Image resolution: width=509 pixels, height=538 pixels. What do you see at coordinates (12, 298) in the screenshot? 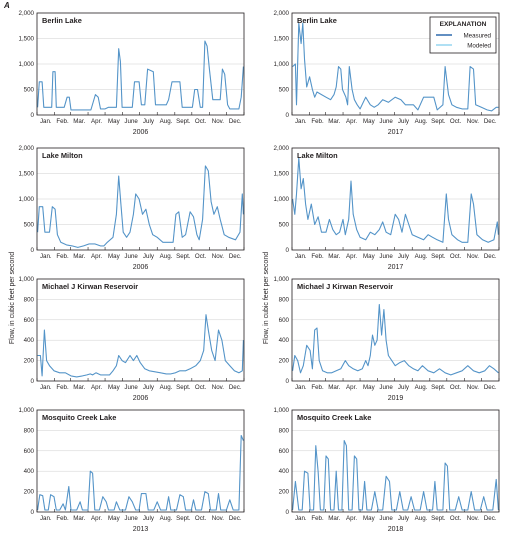
I see `y-axis-label-left: Flow, in cubic feet per second` at bounding box center [12, 298].